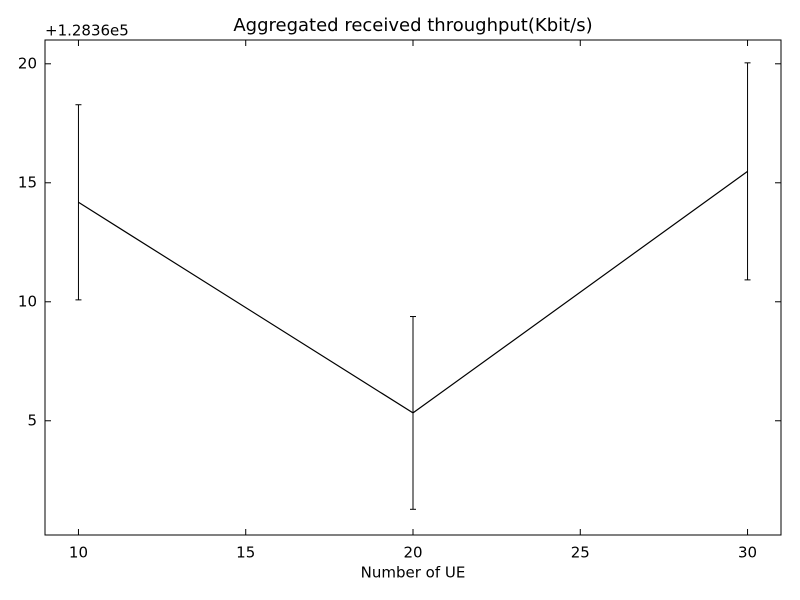  I want to click on y-tick-label: 5, so click(32, 420).